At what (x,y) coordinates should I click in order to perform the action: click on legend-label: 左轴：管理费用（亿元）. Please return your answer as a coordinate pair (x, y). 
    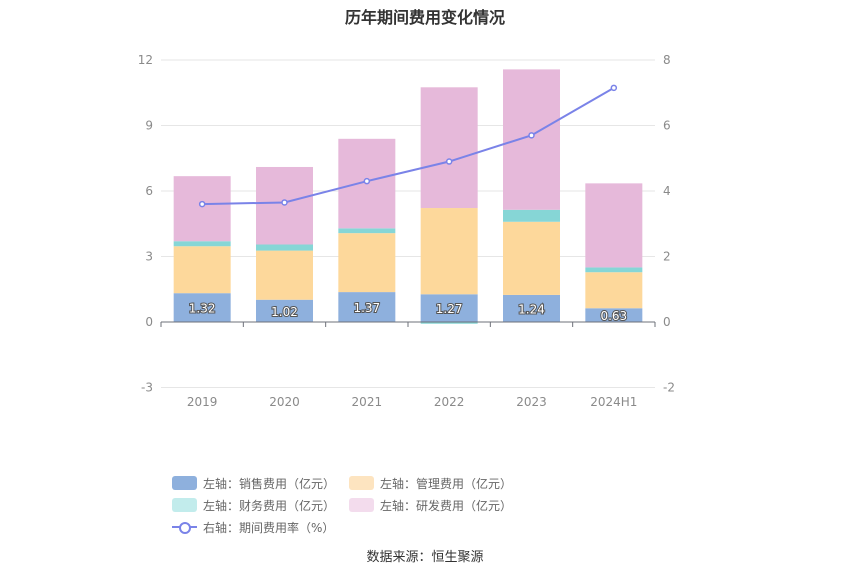
    Looking at the image, I should click on (446, 483).